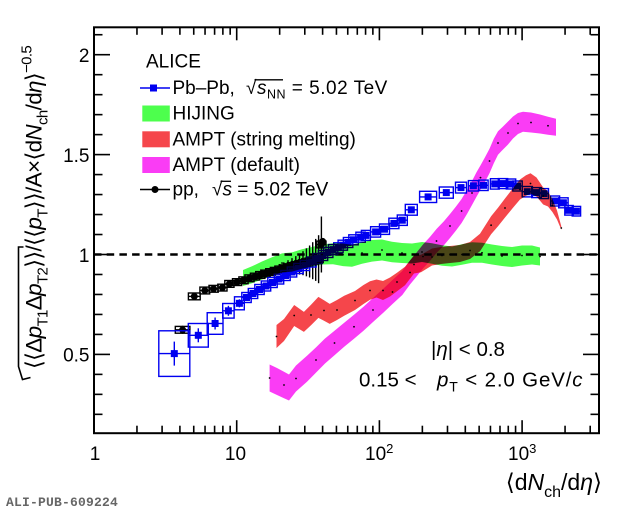  Describe the element at coordinates (270, 190) in the screenshot. I see `svg-text: √s = 5.02 TeV` at that location.